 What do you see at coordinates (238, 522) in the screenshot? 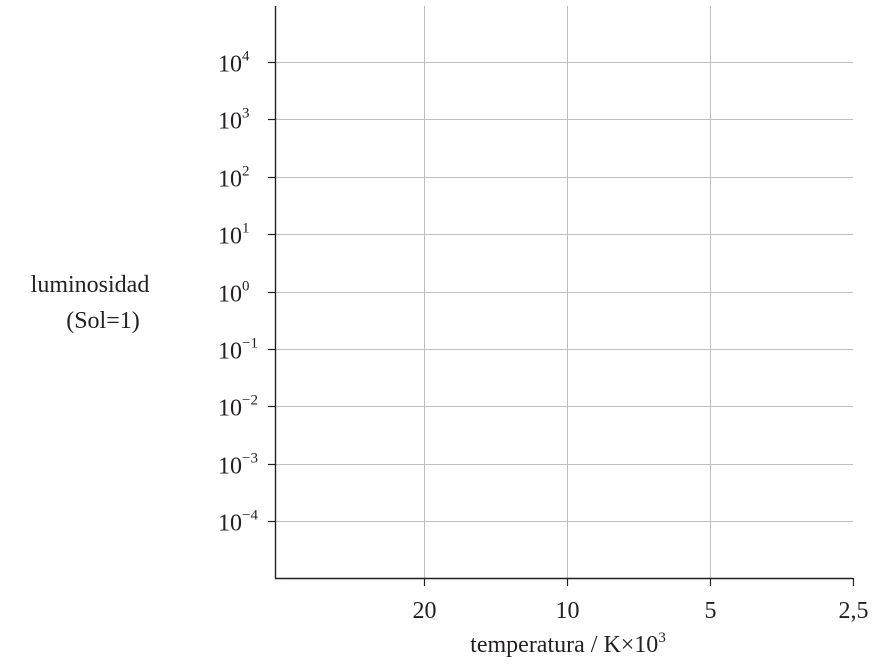
I see `y-tick-label: 10⁻⁴` at bounding box center [238, 522].